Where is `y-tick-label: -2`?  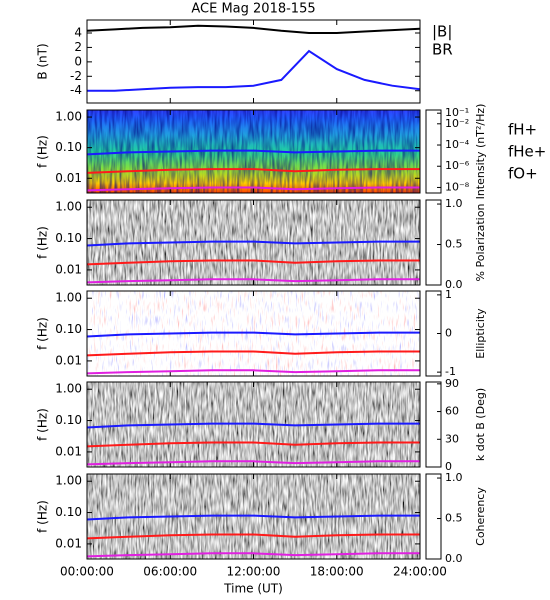 y-tick-label: -2 is located at coordinates (76, 76).